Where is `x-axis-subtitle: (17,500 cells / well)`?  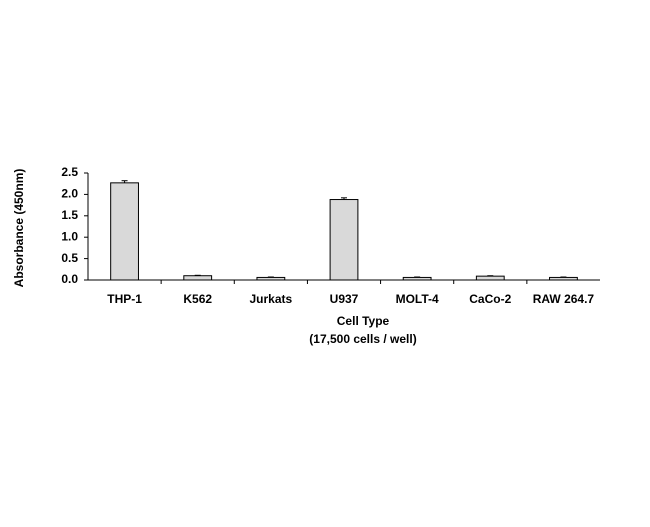 x-axis-subtitle: (17,500 cells / well) is located at coordinates (362, 339).